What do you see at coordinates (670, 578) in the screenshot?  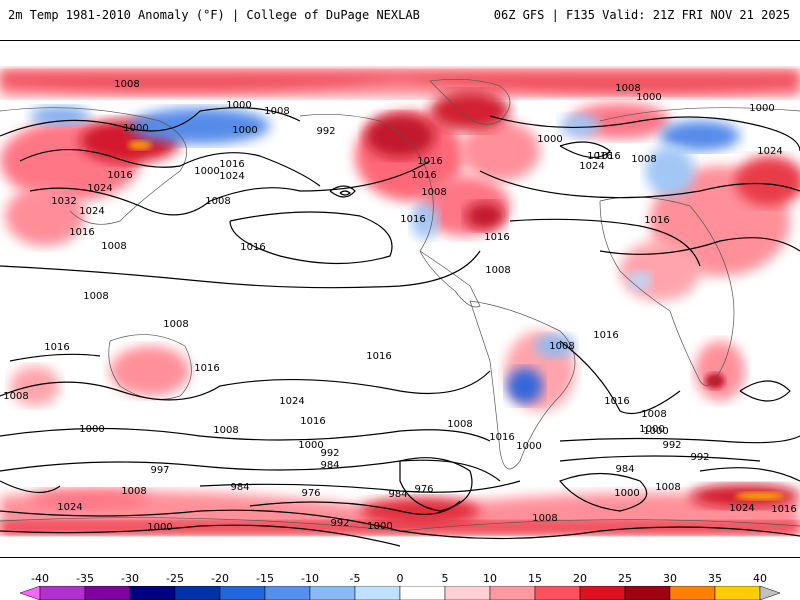 I see `colorbar-tick-label: 30` at bounding box center [670, 578].